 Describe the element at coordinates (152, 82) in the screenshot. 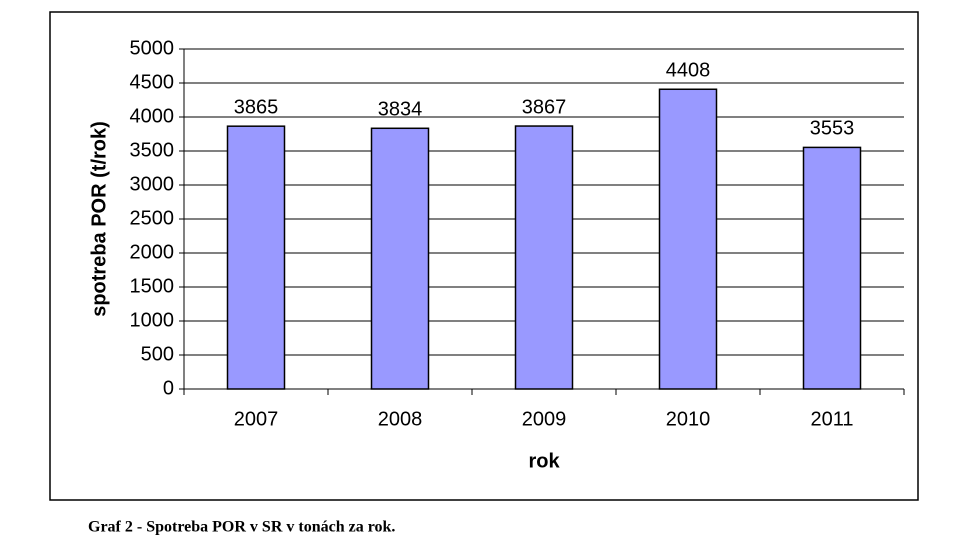

I see `y-tick-label: 4500` at that location.